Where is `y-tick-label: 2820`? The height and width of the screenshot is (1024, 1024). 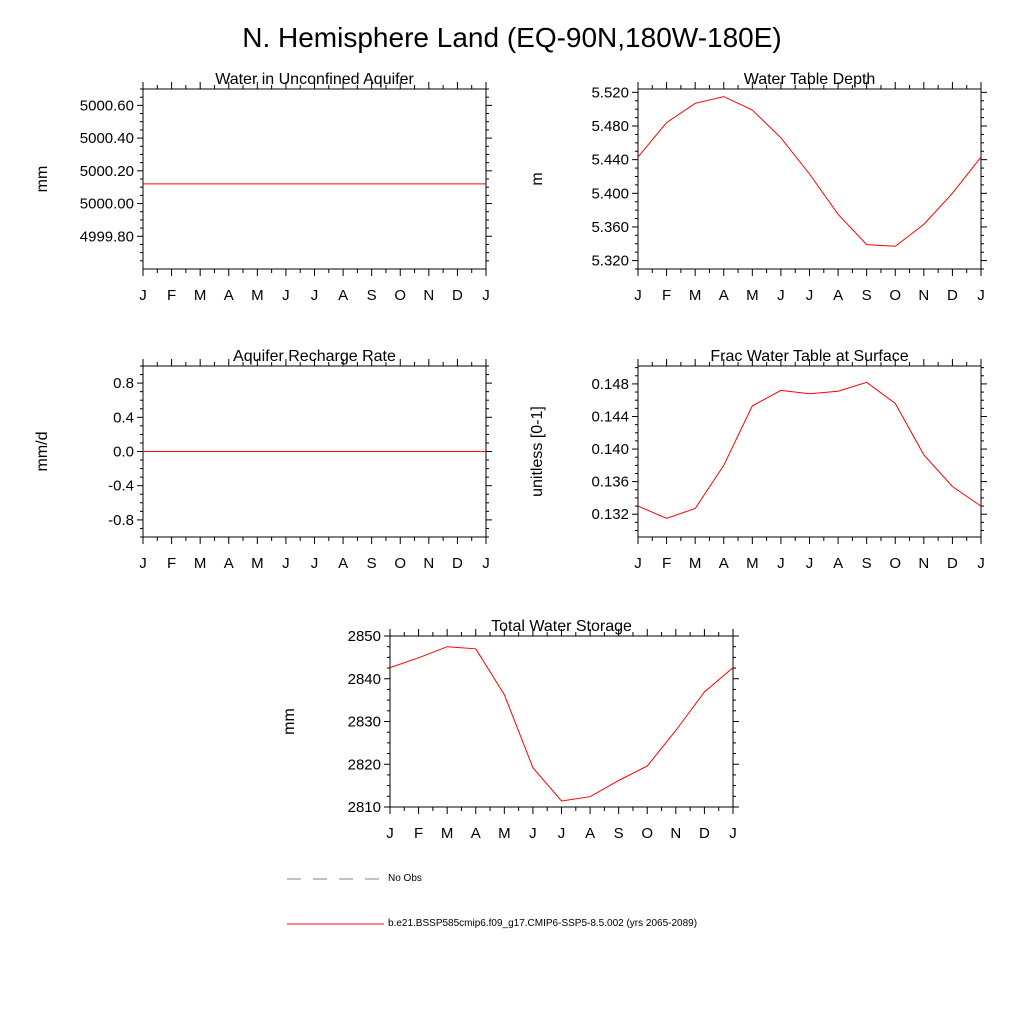 y-tick-label: 2820 is located at coordinates (364, 764).